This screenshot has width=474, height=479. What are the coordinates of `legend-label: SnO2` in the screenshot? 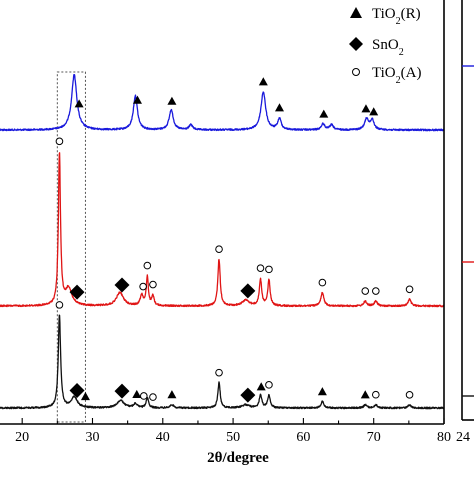 It's located at (388, 47).